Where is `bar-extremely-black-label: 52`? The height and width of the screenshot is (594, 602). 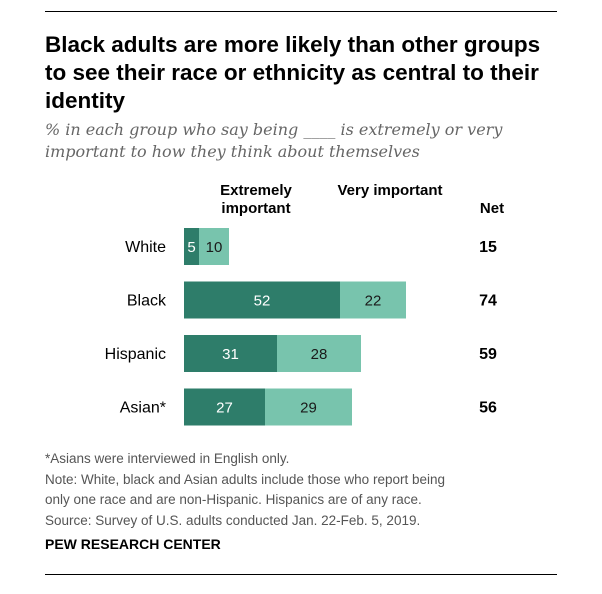
bar-extremely-black-label: 52 is located at coordinates (262, 301).